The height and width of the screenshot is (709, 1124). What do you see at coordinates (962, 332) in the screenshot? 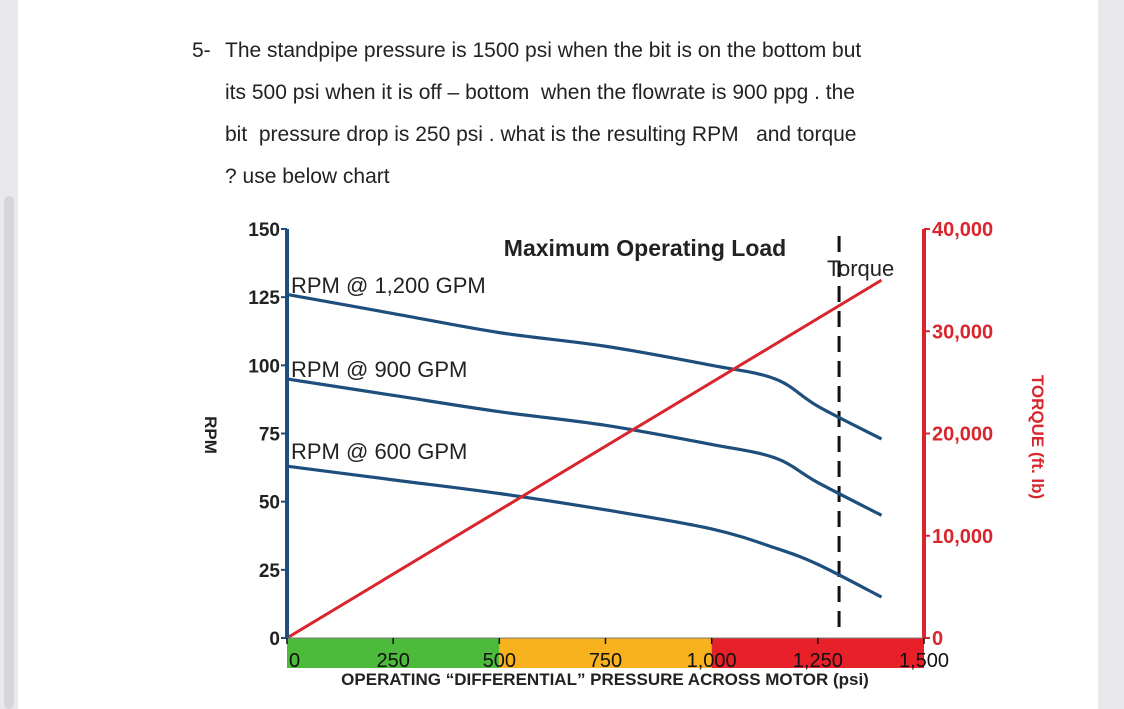
I see `y2-tick-label-3: 30,000` at bounding box center [962, 332].